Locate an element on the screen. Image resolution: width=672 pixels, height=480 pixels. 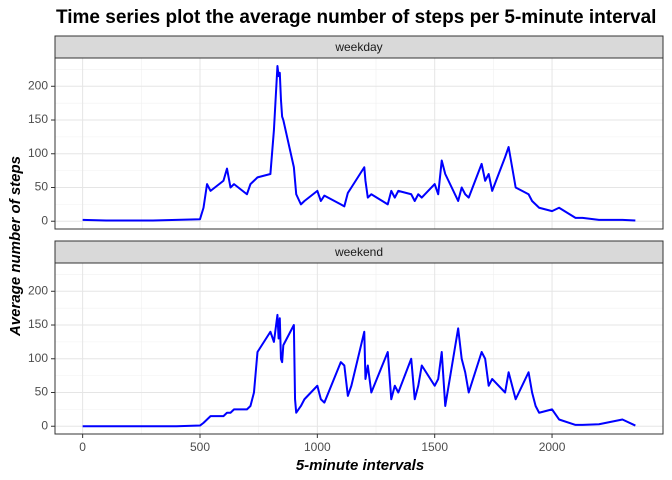
x-tick-label: 500 is located at coordinates (200, 447).